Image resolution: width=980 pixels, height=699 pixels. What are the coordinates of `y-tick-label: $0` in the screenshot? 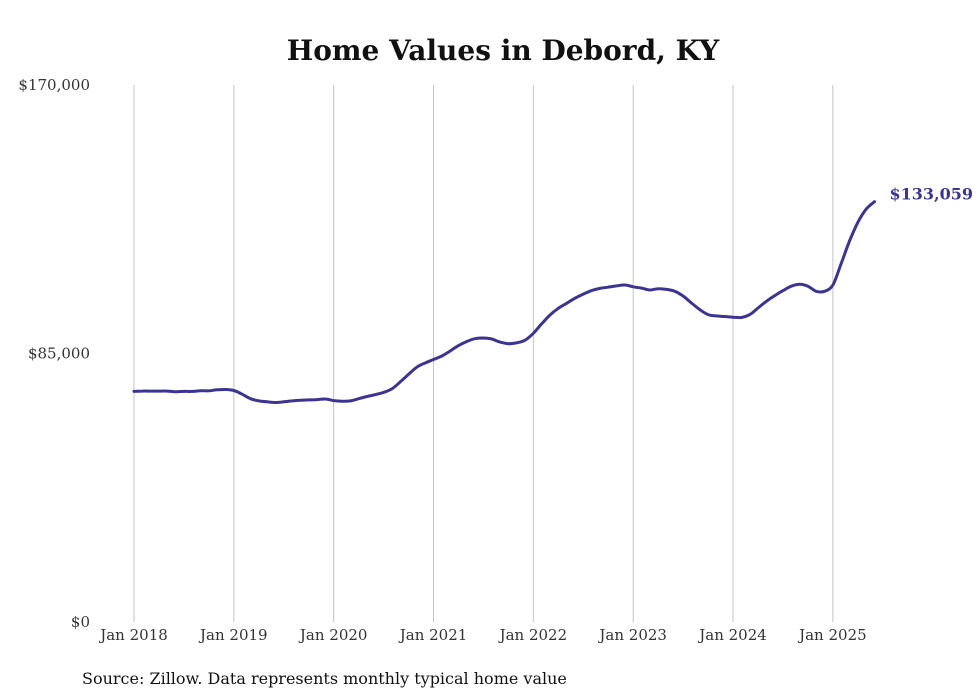 It's located at (80, 622).